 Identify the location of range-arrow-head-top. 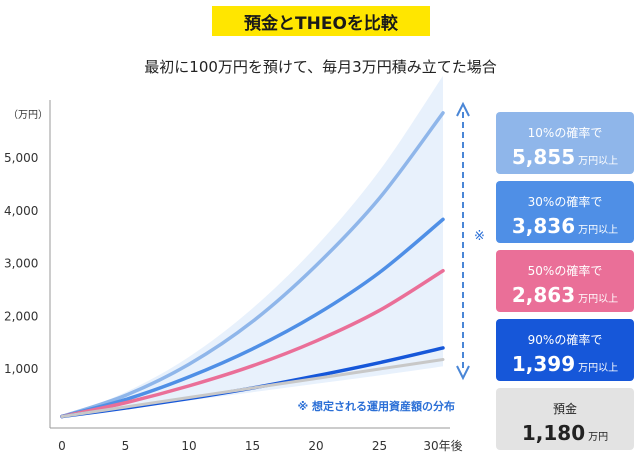
(463, 109).